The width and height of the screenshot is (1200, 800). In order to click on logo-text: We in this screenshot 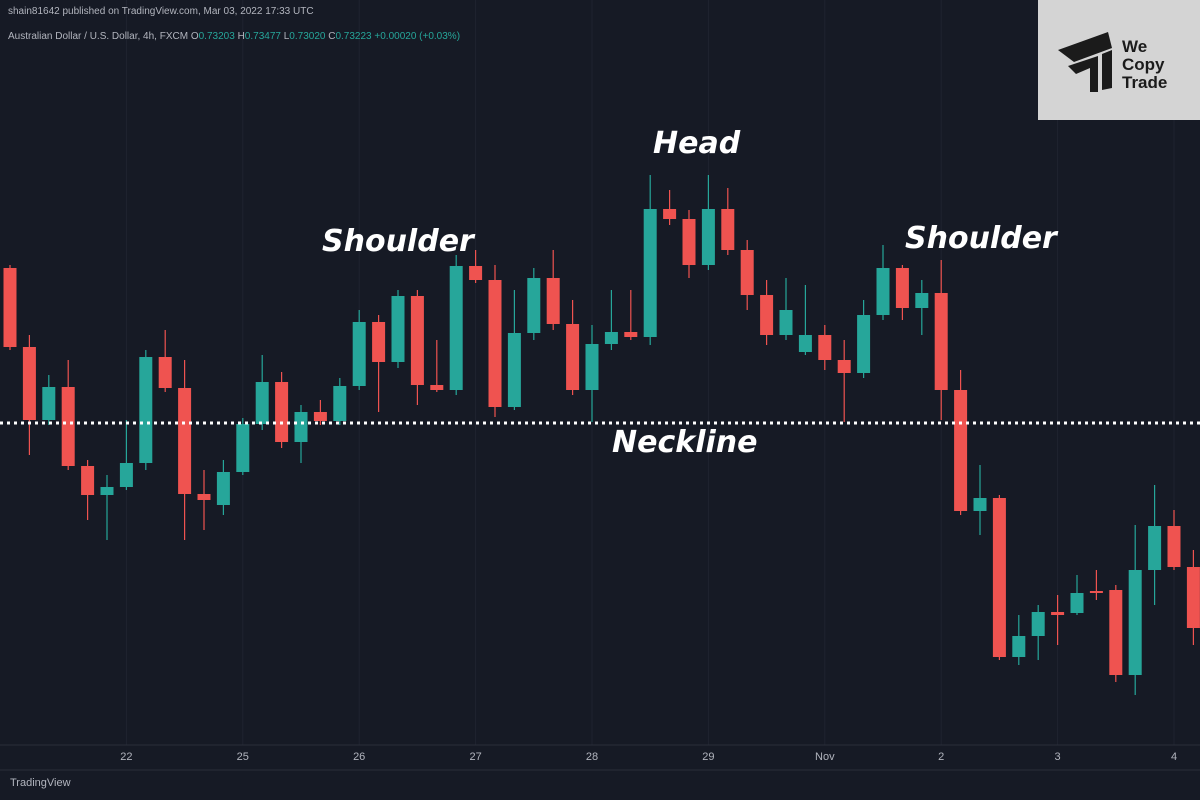, I will do `click(1135, 46)`.